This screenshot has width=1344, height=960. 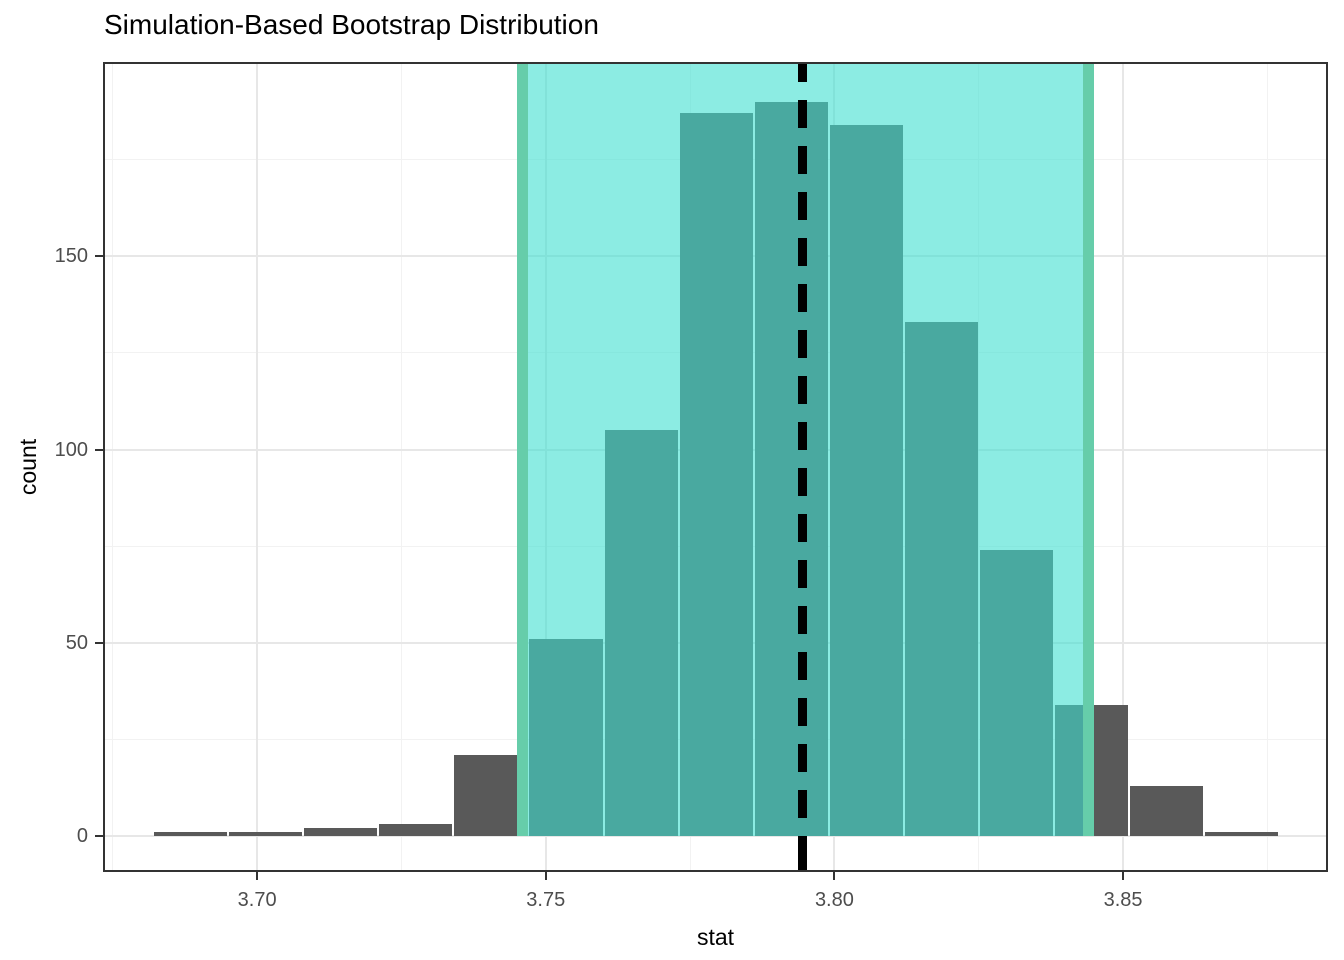 What do you see at coordinates (71, 256) in the screenshot?
I see `y-tick-label: 150` at bounding box center [71, 256].